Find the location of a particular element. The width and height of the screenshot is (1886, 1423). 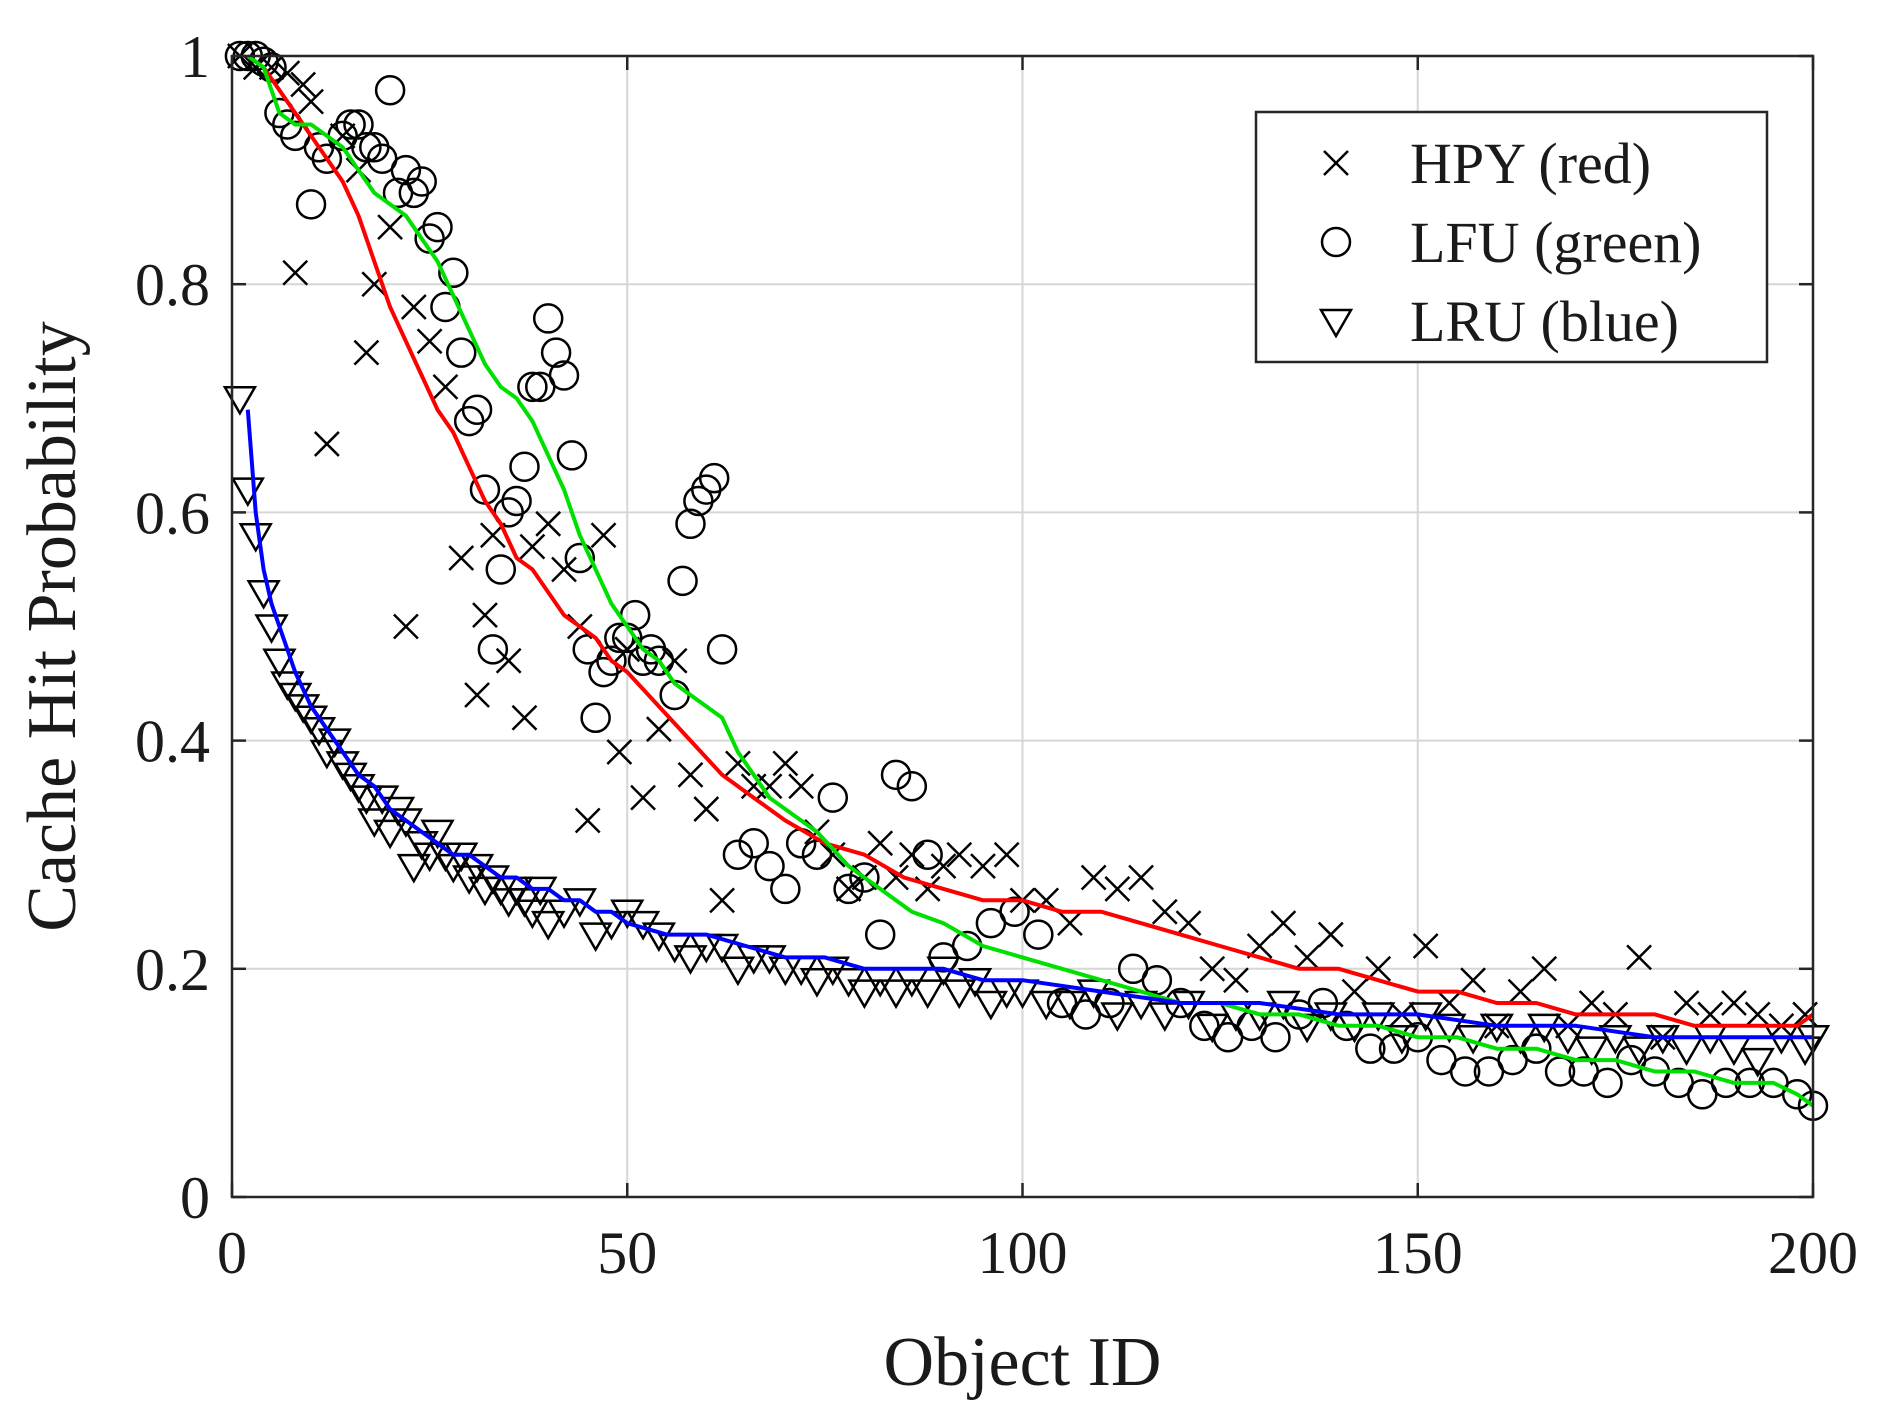

x-tick-label: 200 is located at coordinates (1813, 1253).